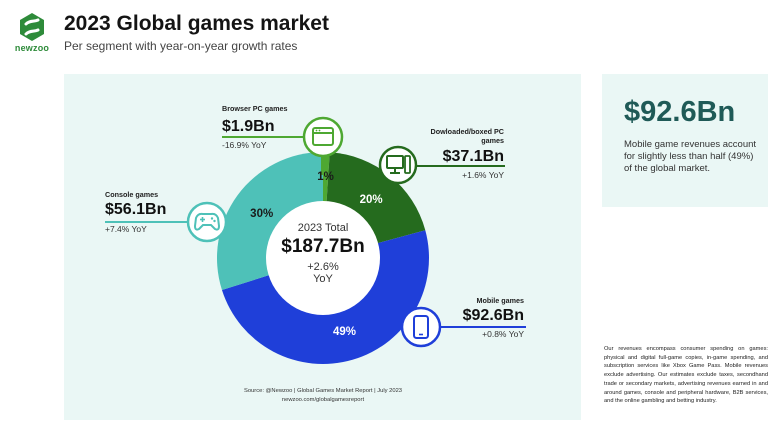 Image resolution: width=773 pixels, height=439 pixels. I want to click on browser-label: Browser PC games $1.9Bn -16.9% YoY, so click(255, 127).